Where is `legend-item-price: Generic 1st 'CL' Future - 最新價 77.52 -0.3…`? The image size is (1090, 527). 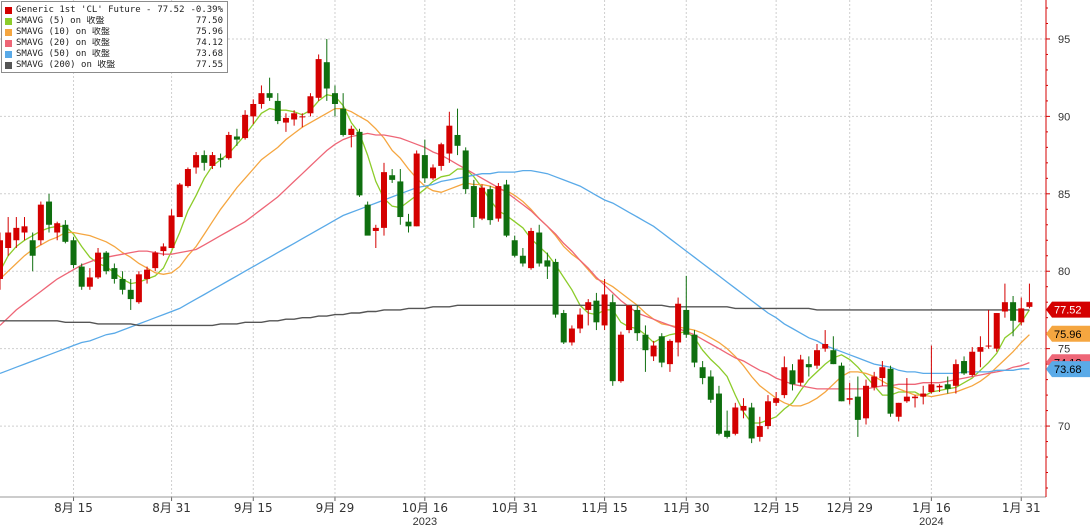
legend-item-price: Generic 1st 'CL' Future - 最新價 77.52 -0.3… is located at coordinates (114, 10).